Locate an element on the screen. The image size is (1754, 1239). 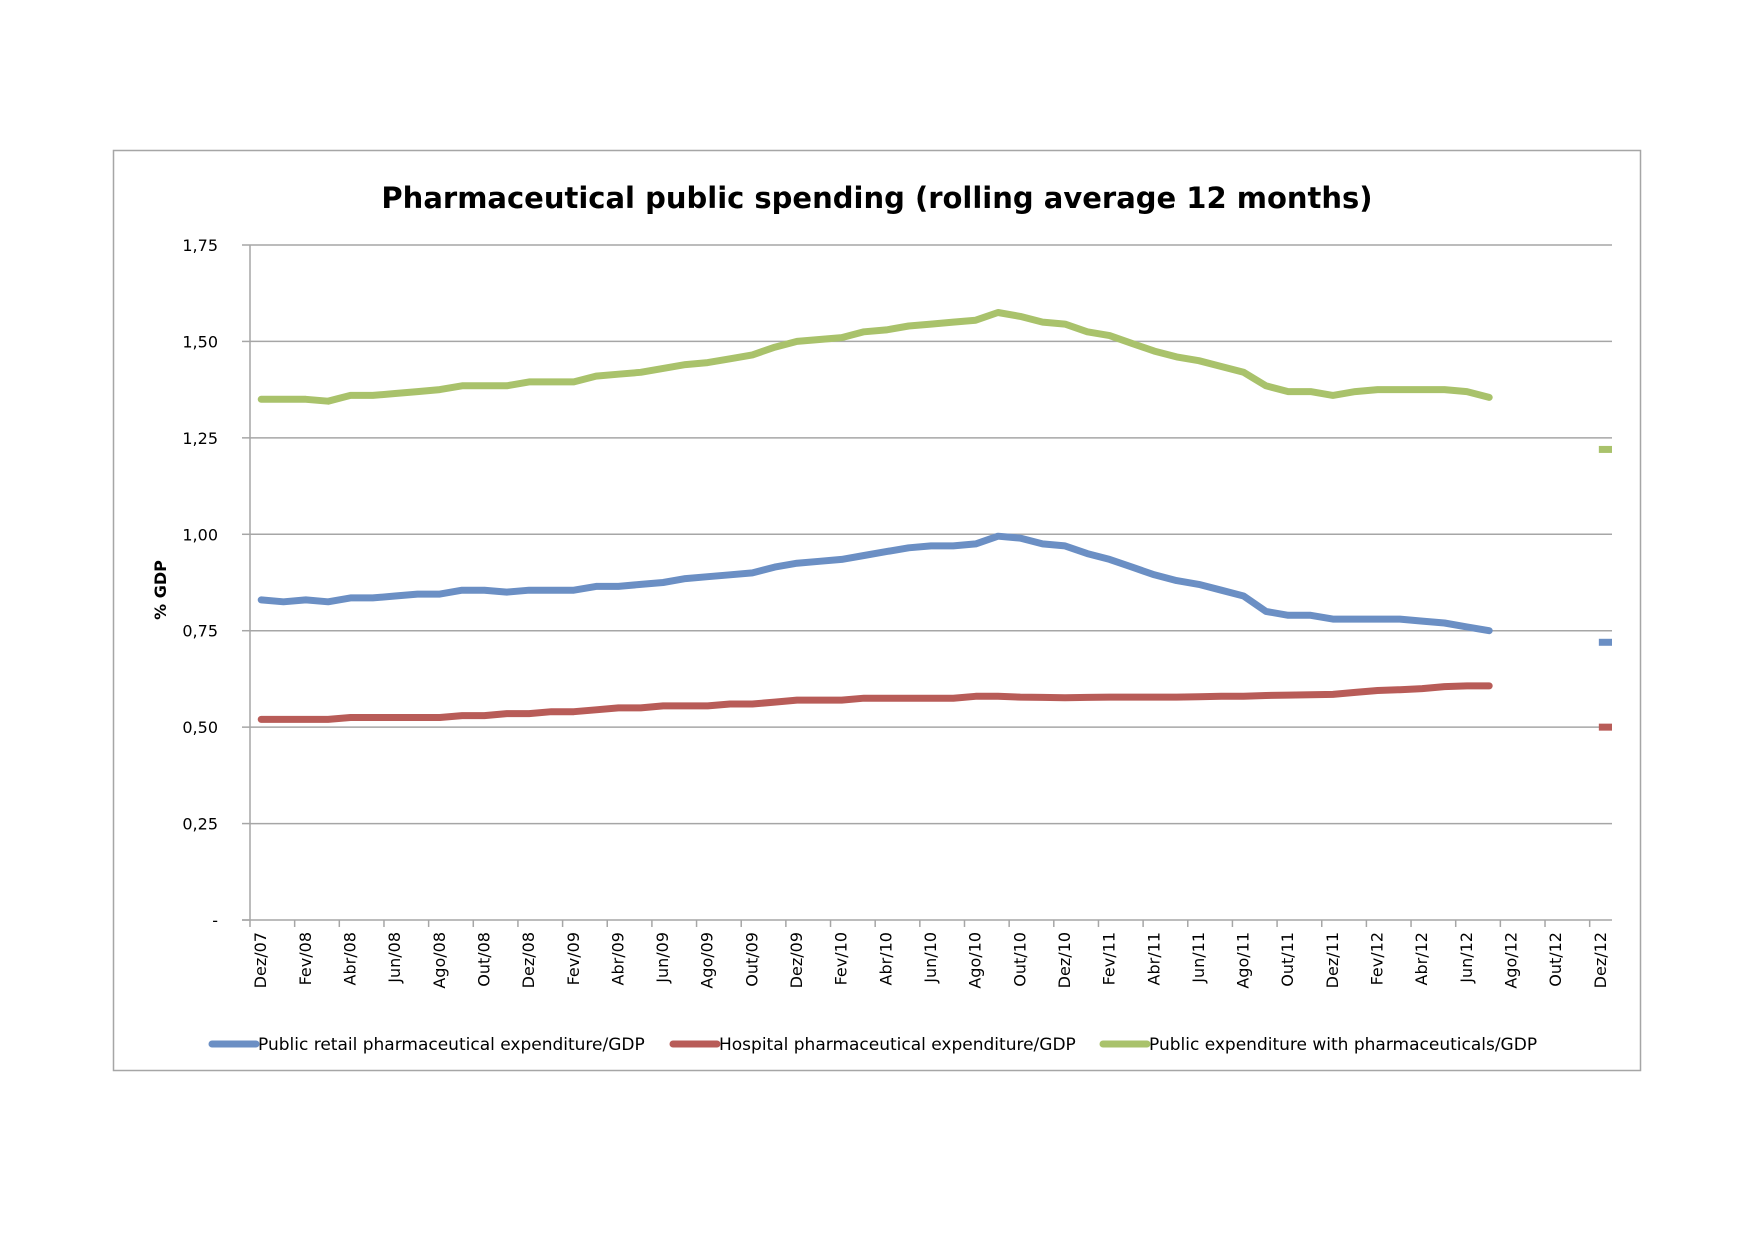
x-tick-label: Dez/12 is located at coordinates (1600, 960).